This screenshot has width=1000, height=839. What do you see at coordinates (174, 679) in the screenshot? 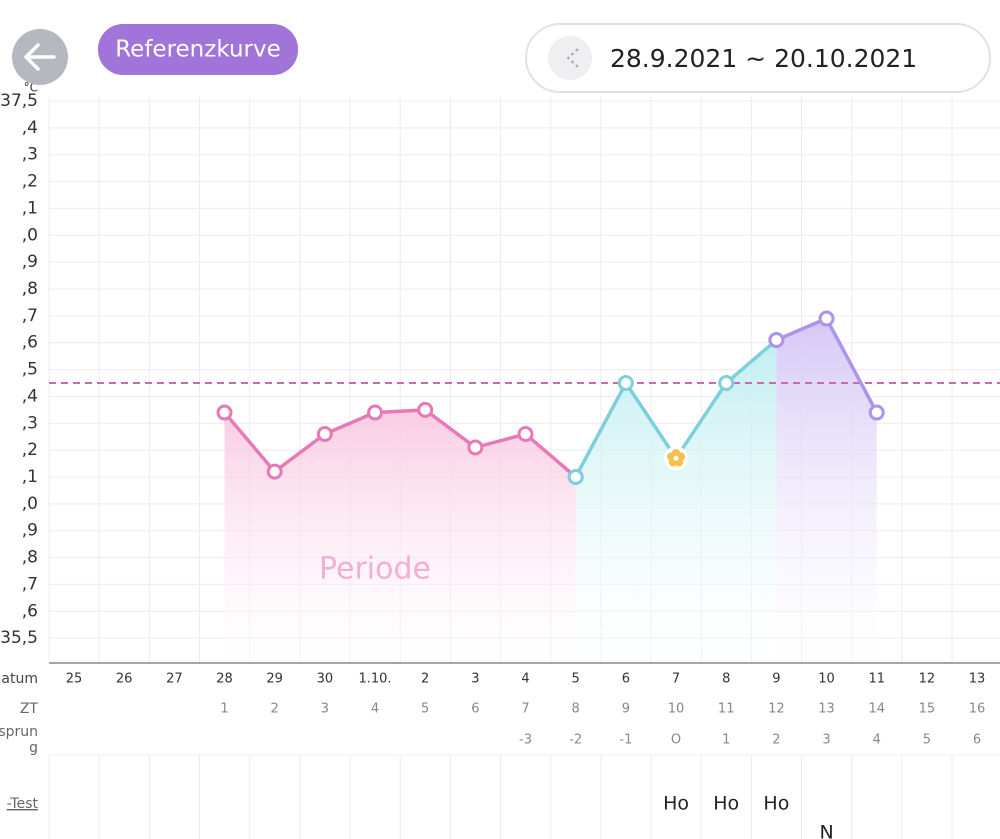
I see `x-tick-label: 27` at bounding box center [174, 679].